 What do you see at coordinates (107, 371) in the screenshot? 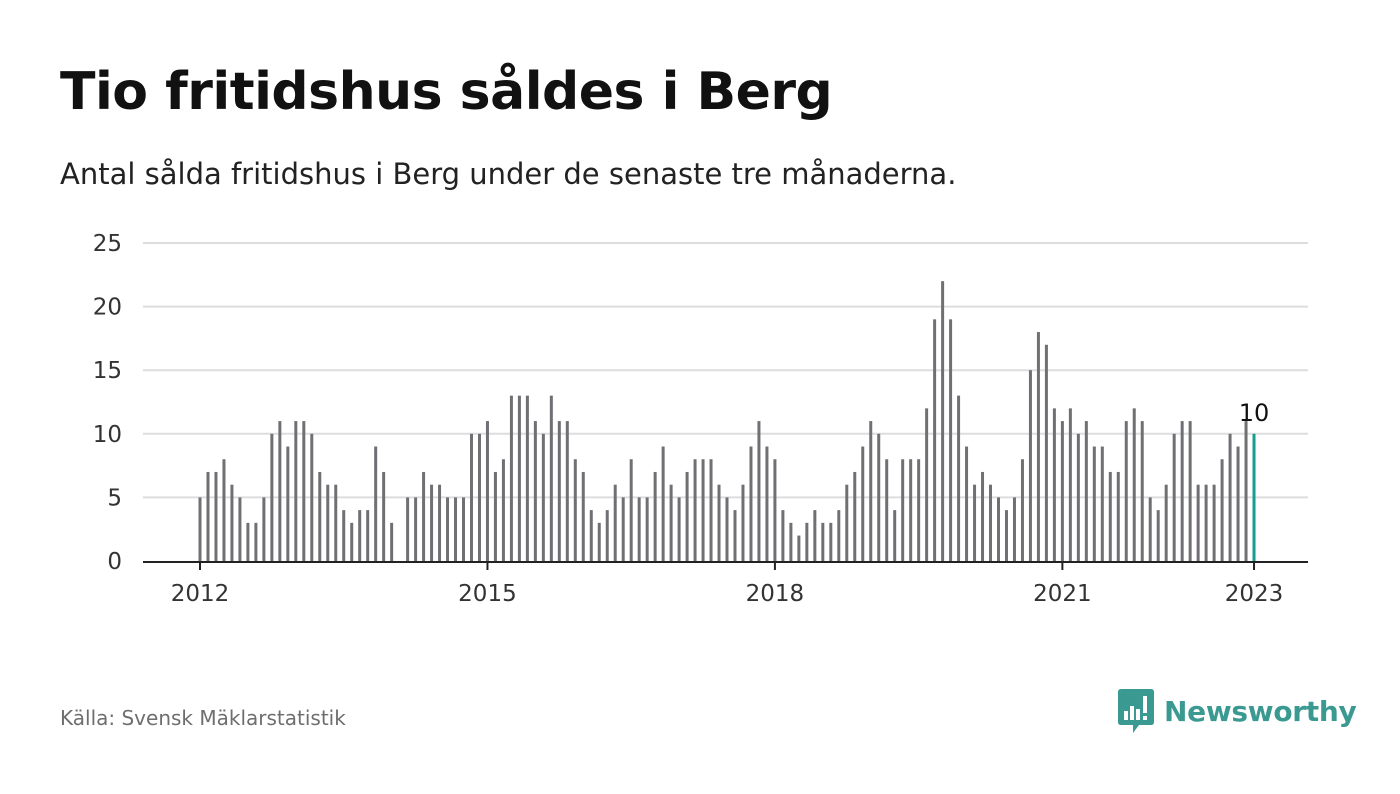
I see `y-tick-label: 15` at bounding box center [107, 371].